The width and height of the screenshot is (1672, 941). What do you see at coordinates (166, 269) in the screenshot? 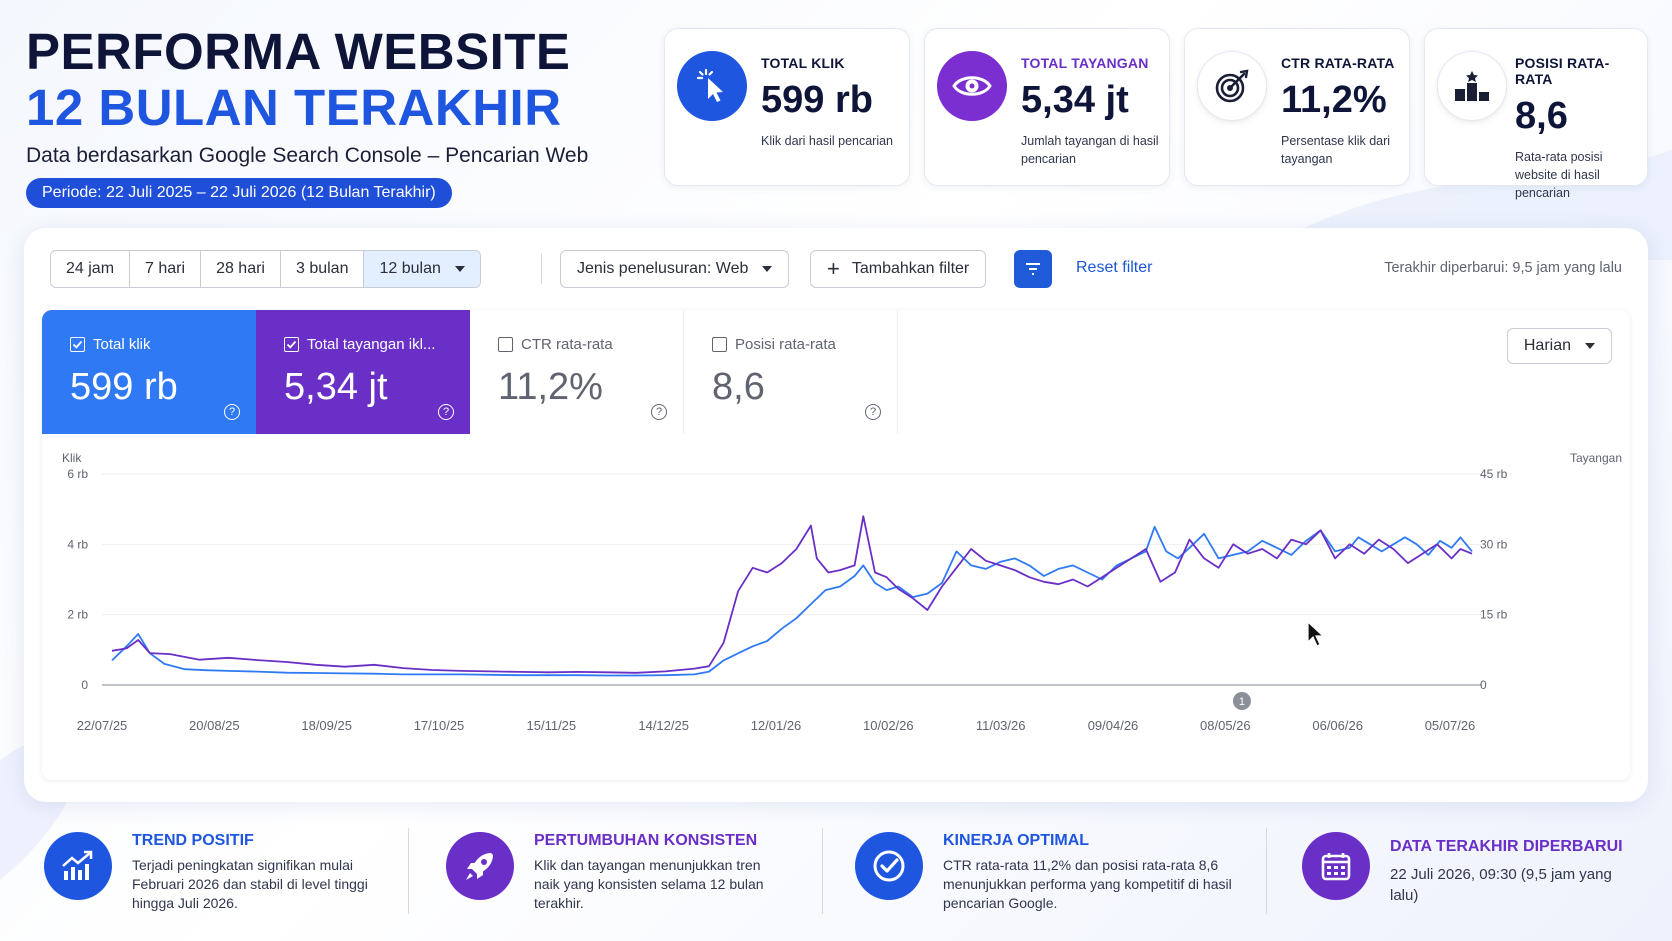
I see `range-7-hari: 7 hari` at bounding box center [166, 269].